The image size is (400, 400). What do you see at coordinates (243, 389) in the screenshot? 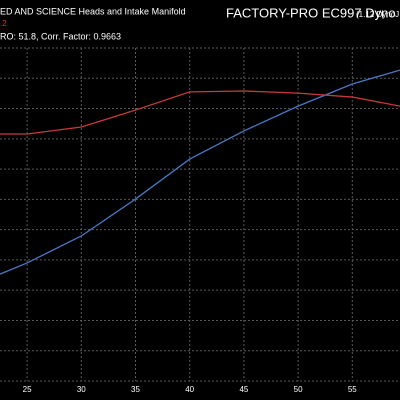
I see `x-tick-label: 45` at bounding box center [243, 389].